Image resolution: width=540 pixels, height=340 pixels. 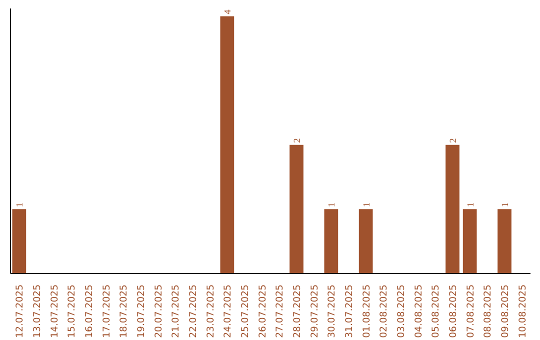 I want to click on x-tick-label: 29.07.2025, so click(x=314, y=311).